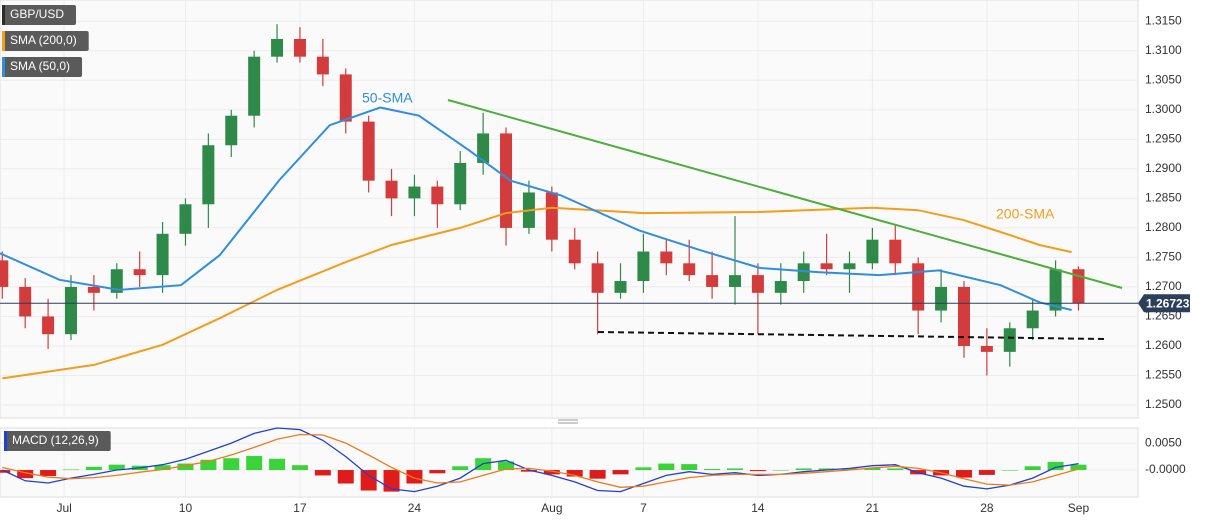 The image size is (1207, 521). What do you see at coordinates (551, 508) in the screenshot?
I see `x-tick-label: Aug` at bounding box center [551, 508].